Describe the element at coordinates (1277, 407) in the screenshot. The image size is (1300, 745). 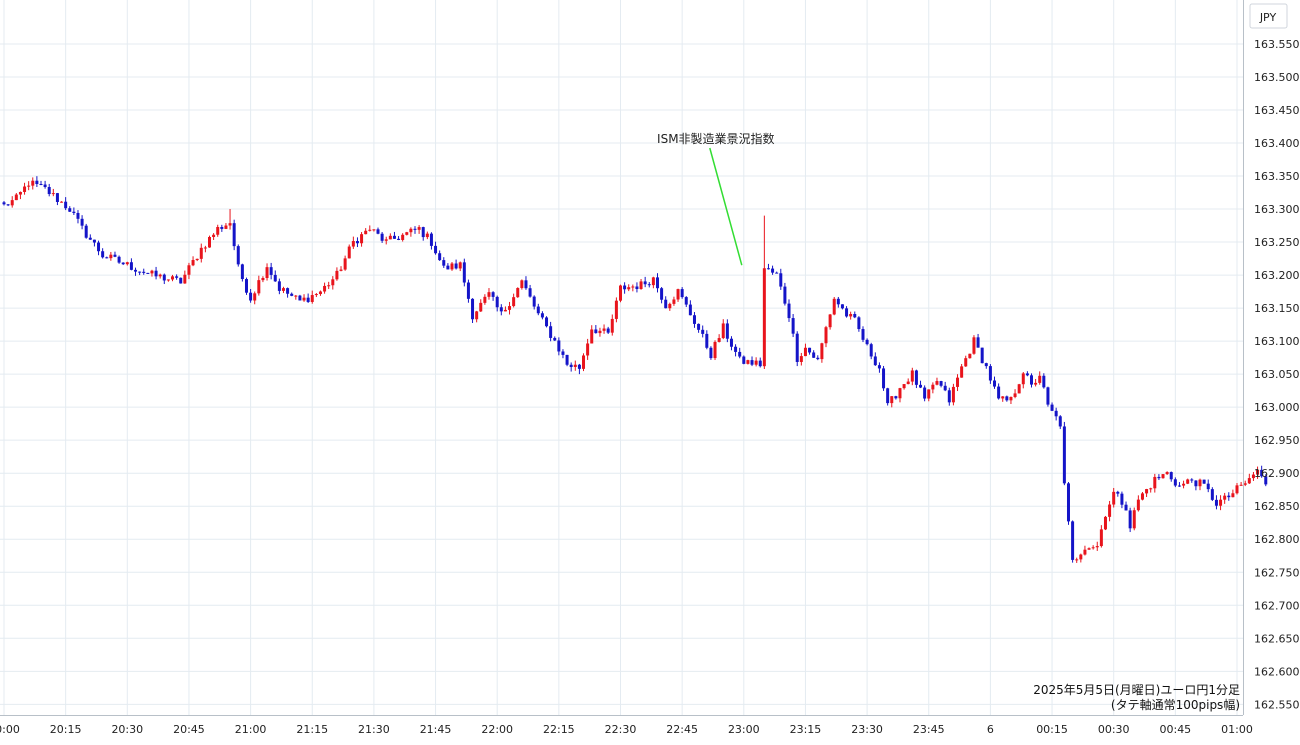
I see `price-tick-label: 163.000` at that location.